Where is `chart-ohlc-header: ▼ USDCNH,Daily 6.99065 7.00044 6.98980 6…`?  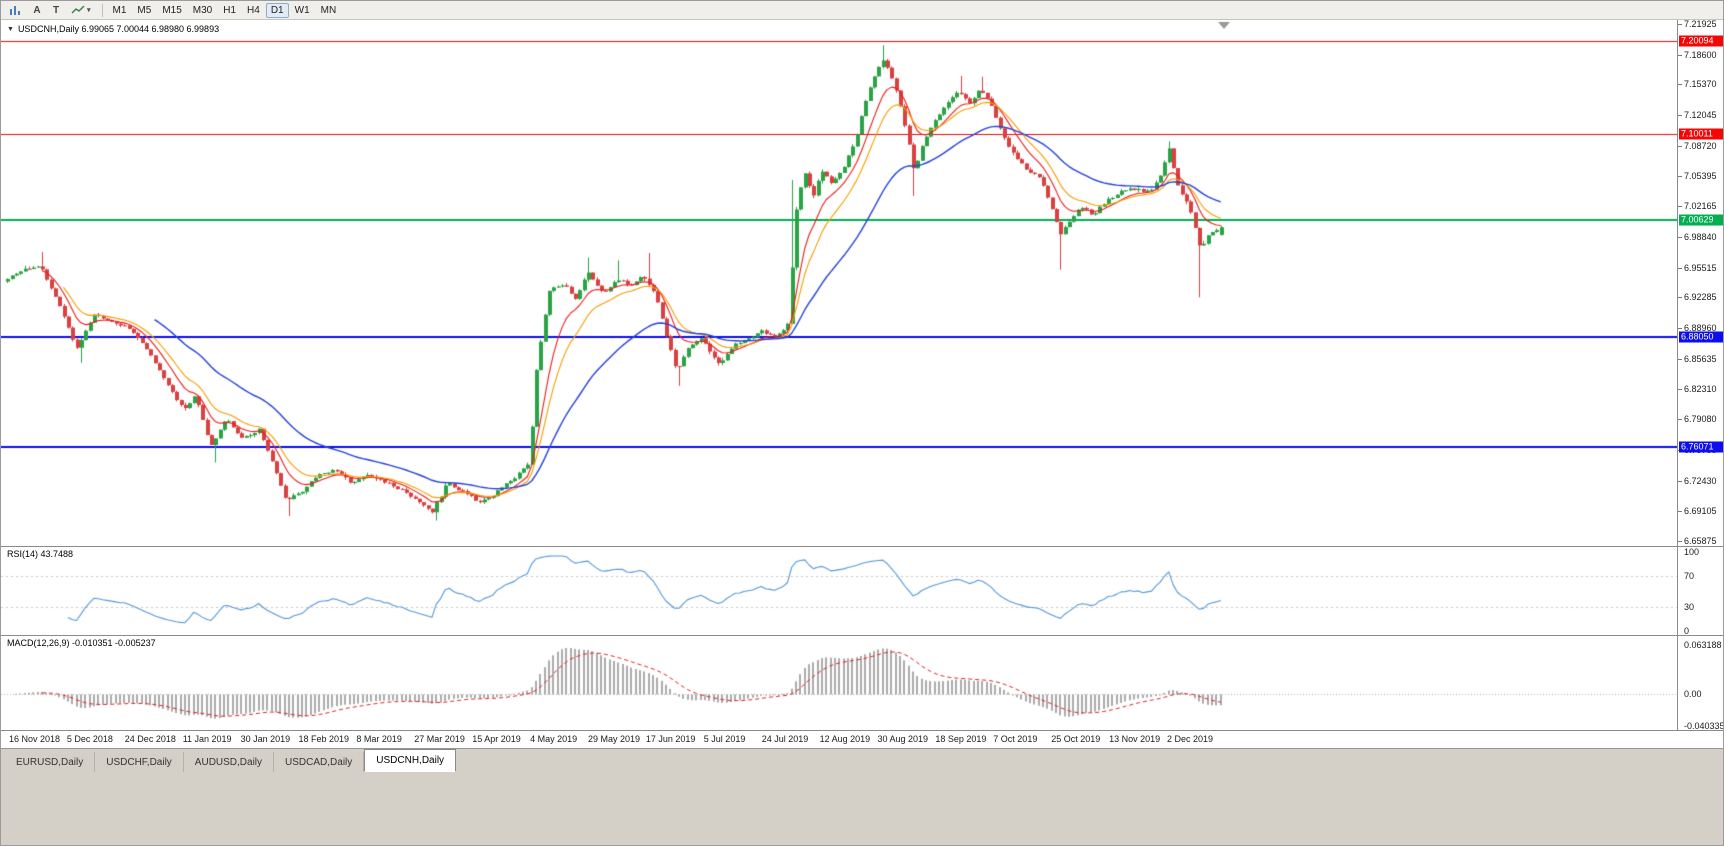
chart-ohlc-header: ▼ USDCNH,Daily 6.99065 7.00044 6.98980 6… is located at coordinates (113, 29).